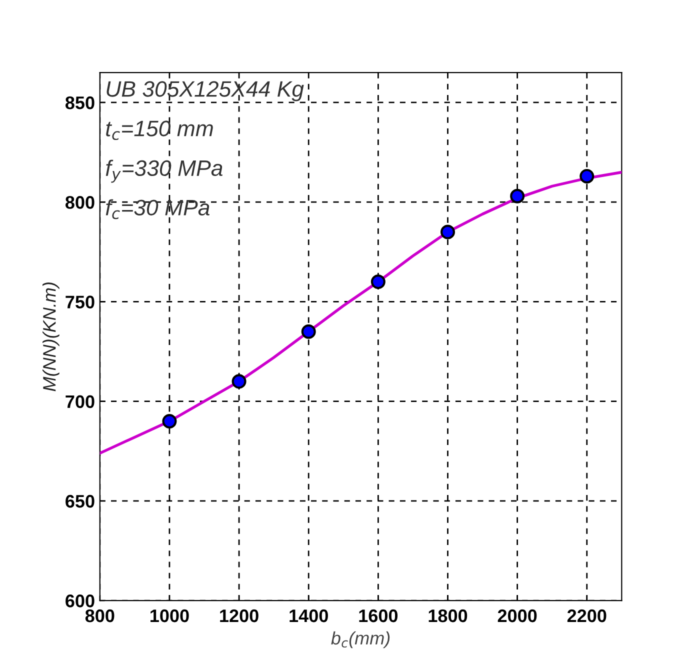 The image size is (675, 660). What do you see at coordinates (79, 202) in the screenshot?
I see `y-tick-label: 800` at bounding box center [79, 202].